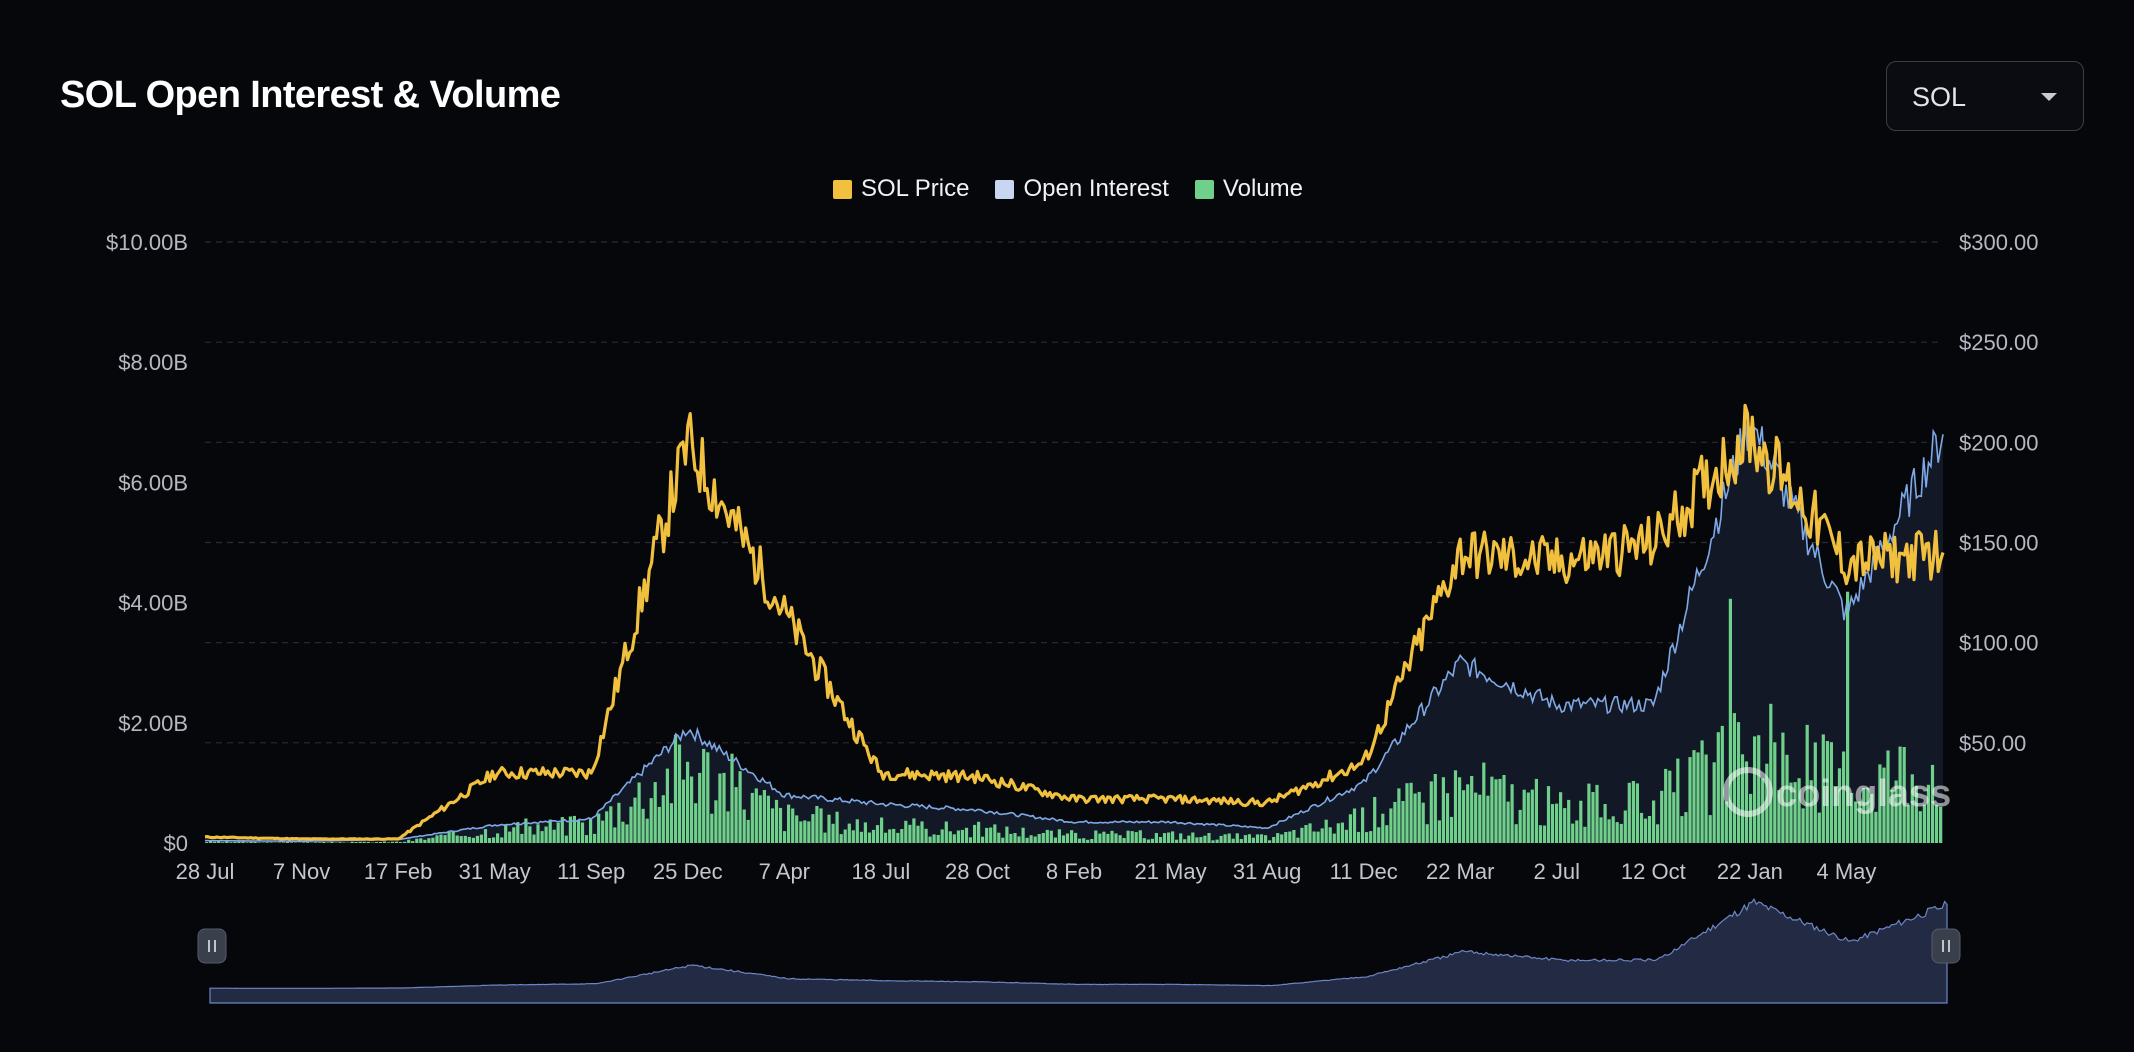 Image resolution: width=2134 pixels, height=1052 pixels. I want to click on watermark-text: coinglass, so click(1863, 794).